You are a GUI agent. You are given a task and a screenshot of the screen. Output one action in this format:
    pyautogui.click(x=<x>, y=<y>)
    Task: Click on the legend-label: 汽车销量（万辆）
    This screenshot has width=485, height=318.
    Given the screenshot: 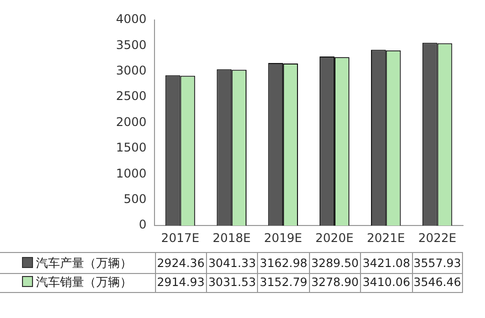 What is the action you would take?
    pyautogui.click(x=83, y=282)
    